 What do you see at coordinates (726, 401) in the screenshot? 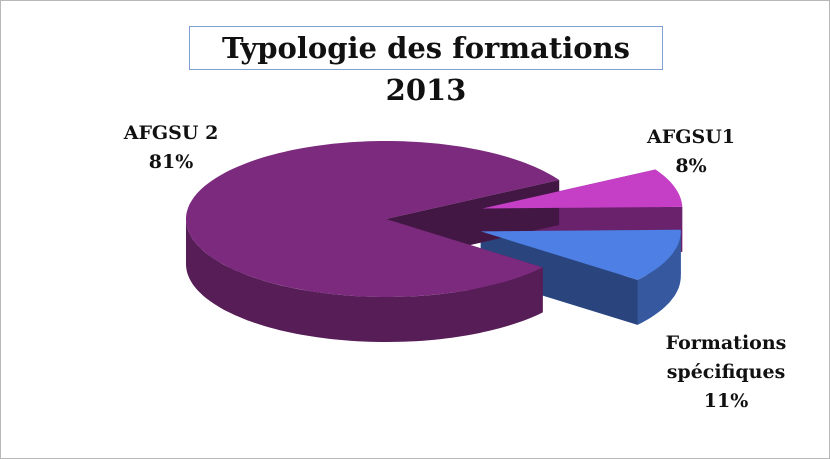
I see `value-label: 11%` at bounding box center [726, 401].